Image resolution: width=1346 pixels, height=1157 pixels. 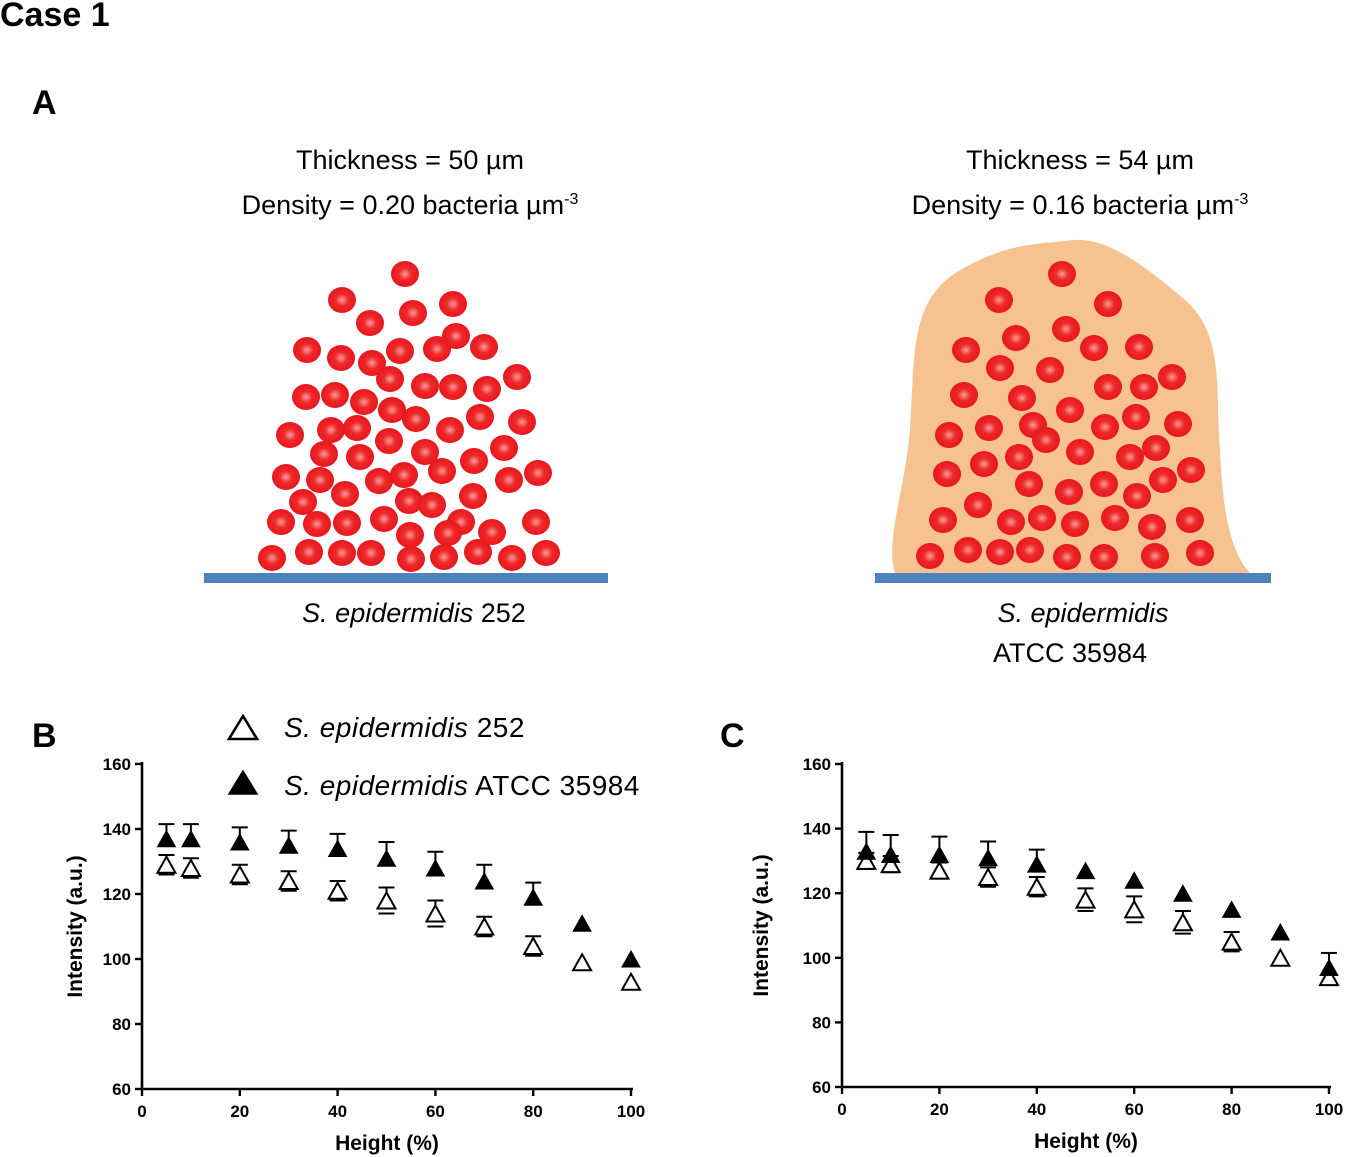 What do you see at coordinates (732, 736) in the screenshot?
I see `panel-label-c: C` at bounding box center [732, 736].